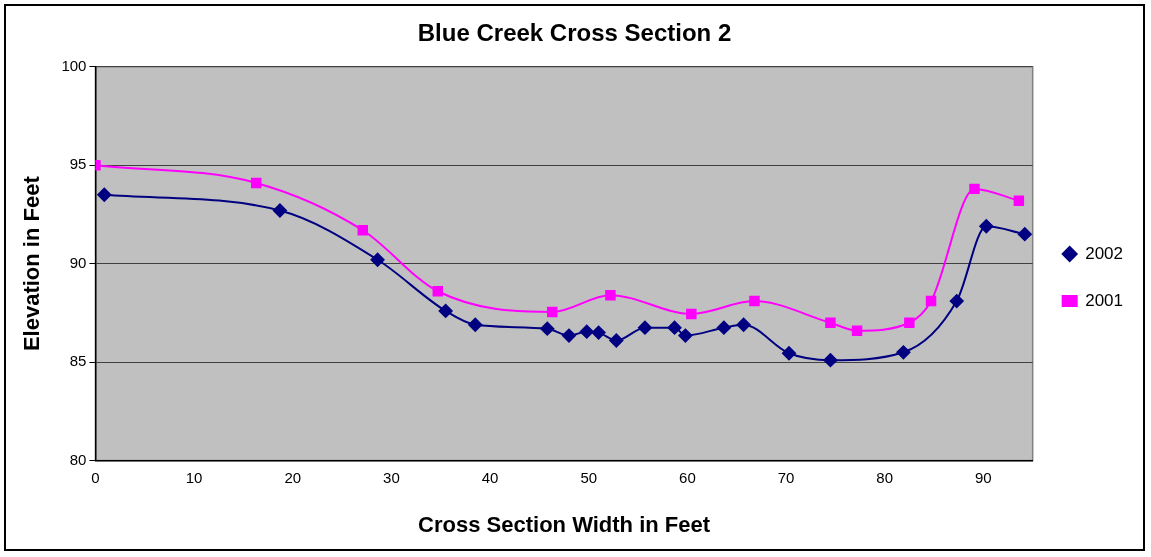 This screenshot has height=557, width=1151. Describe the element at coordinates (95, 477) in the screenshot. I see `x-tick-label: 0` at that location.